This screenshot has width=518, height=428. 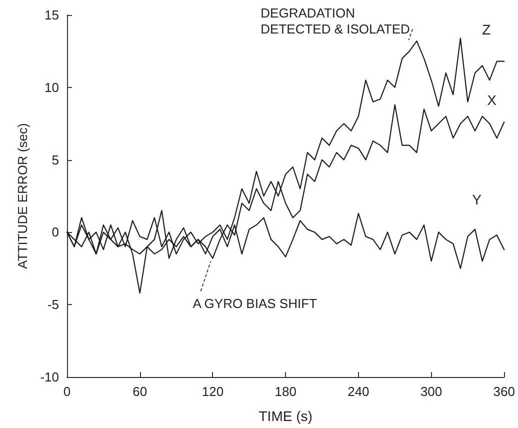 I want to click on y-tick-label: 10, so click(x=51, y=87).